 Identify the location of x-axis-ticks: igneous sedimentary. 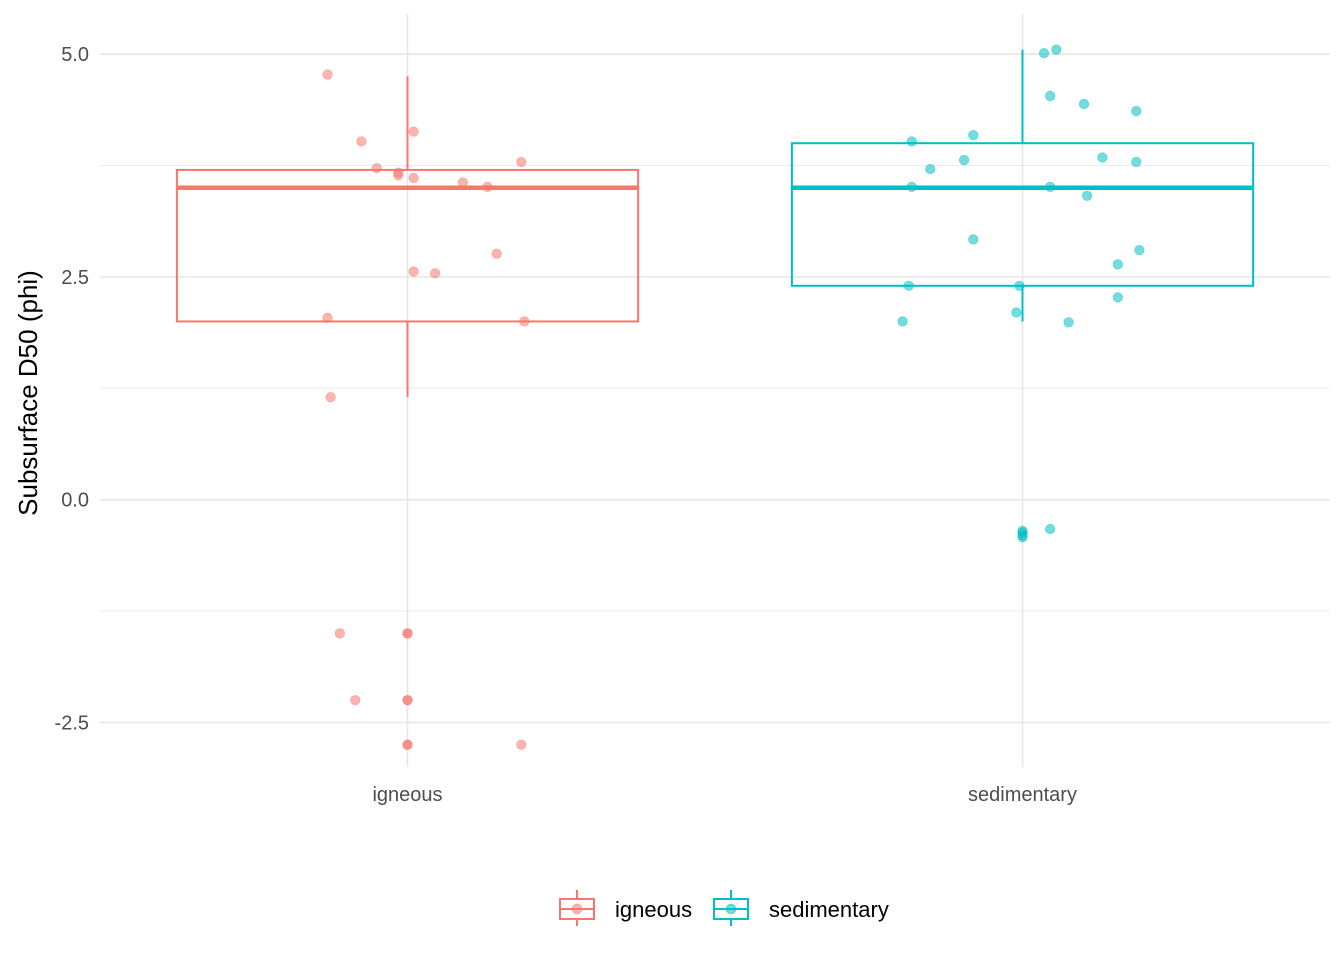
(724, 795).